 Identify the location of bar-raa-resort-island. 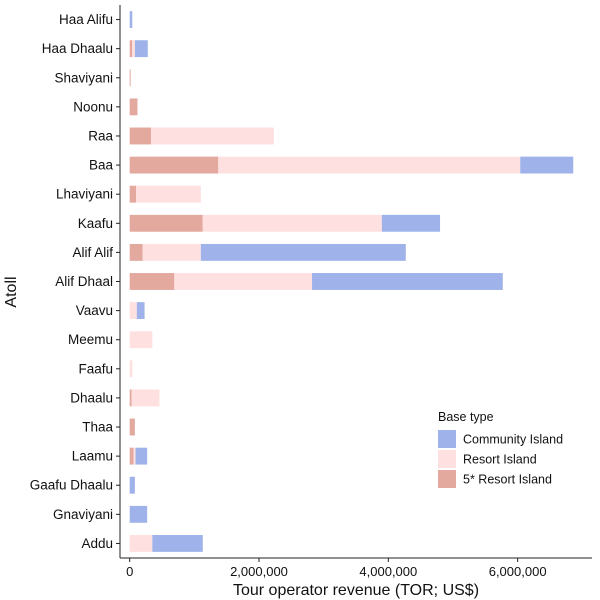
(212, 136).